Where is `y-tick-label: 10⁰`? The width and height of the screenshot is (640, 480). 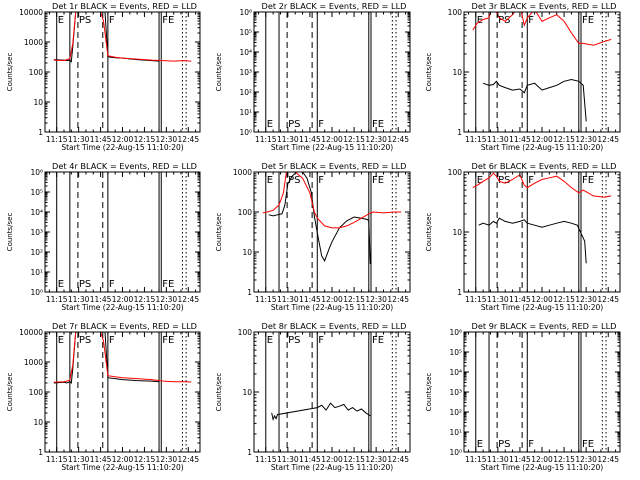 y-tick-label: 10⁰ is located at coordinates (36, 292).